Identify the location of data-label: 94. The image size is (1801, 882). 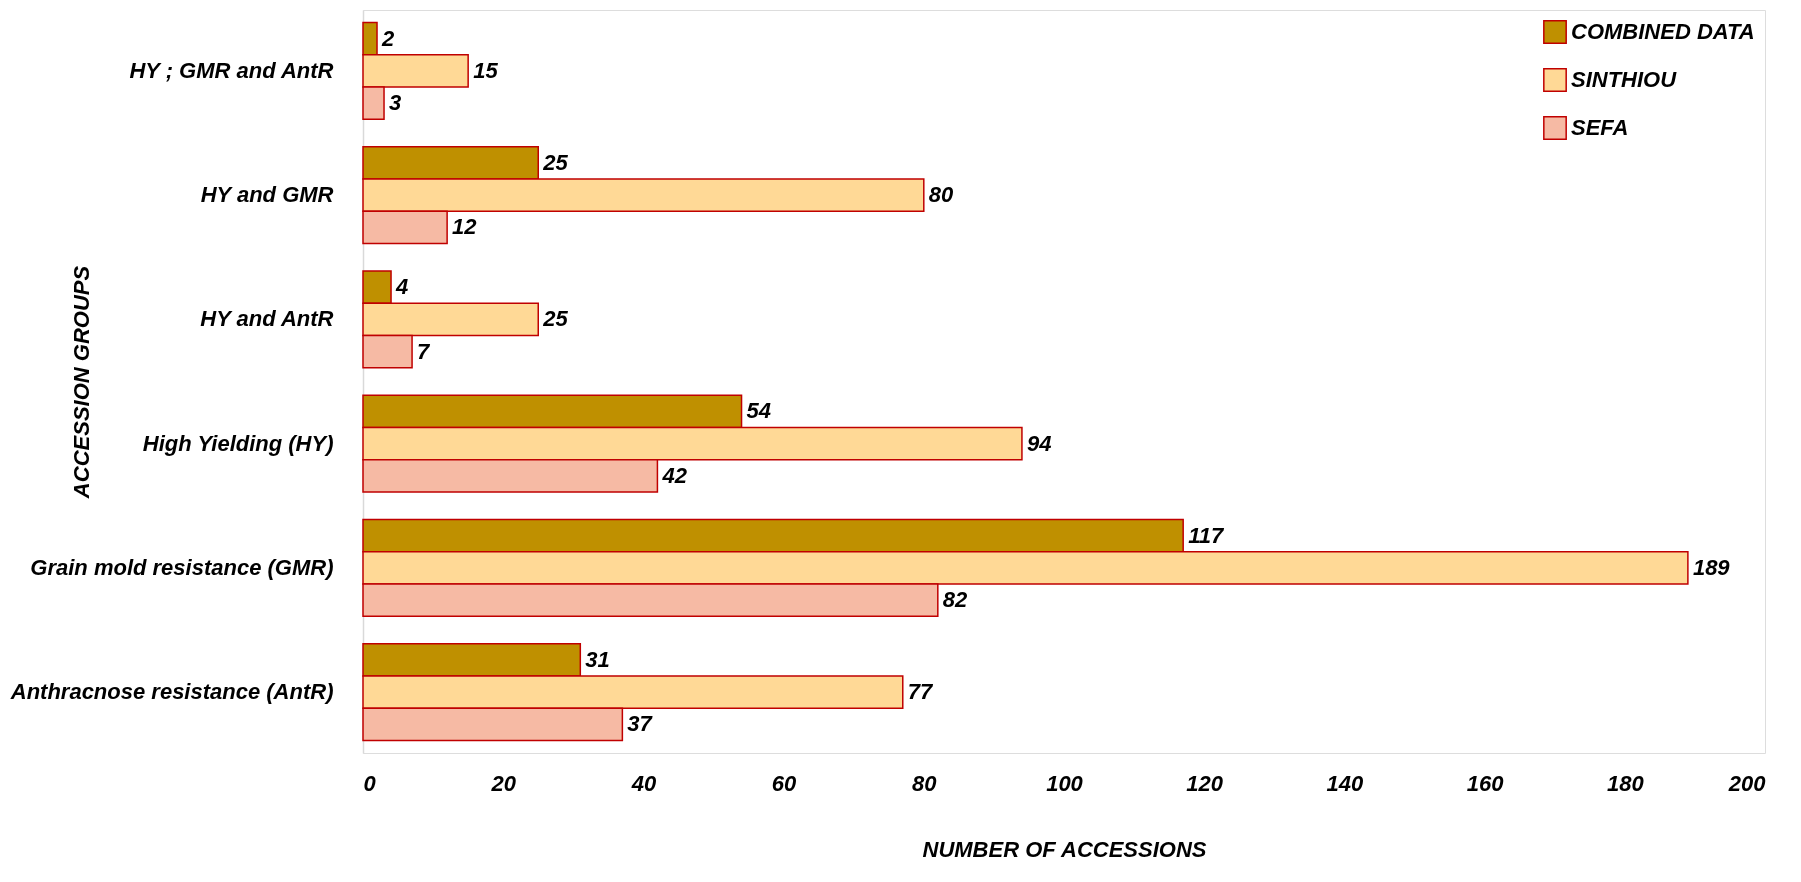
(1039, 443).